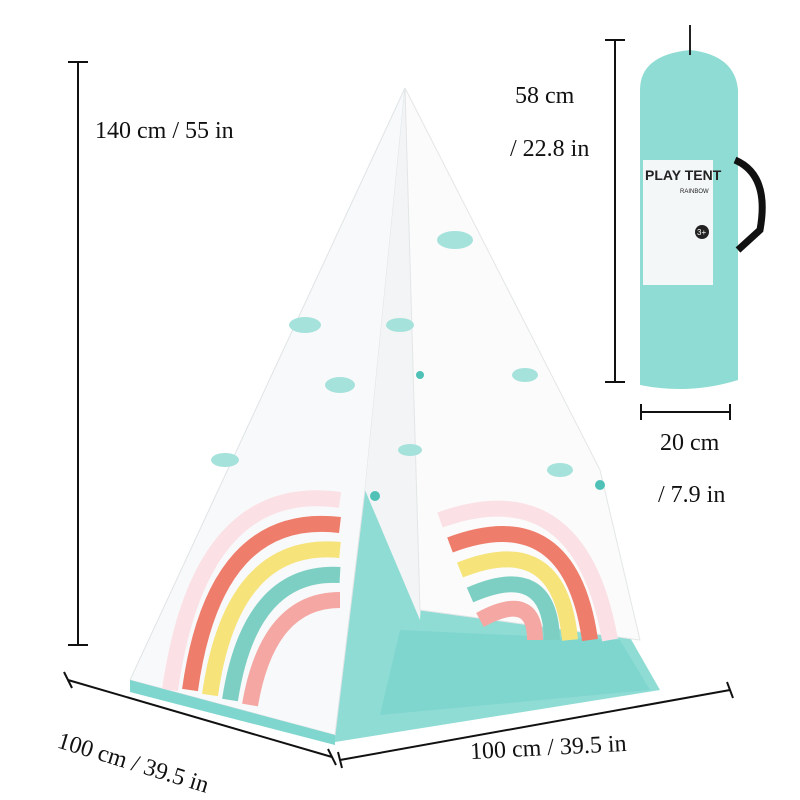 This screenshot has height=800, width=800. Describe the element at coordinates (703, 207) in the screenshot. I see `storage-bag: PLAY TENT RAINBOW 3+` at that location.